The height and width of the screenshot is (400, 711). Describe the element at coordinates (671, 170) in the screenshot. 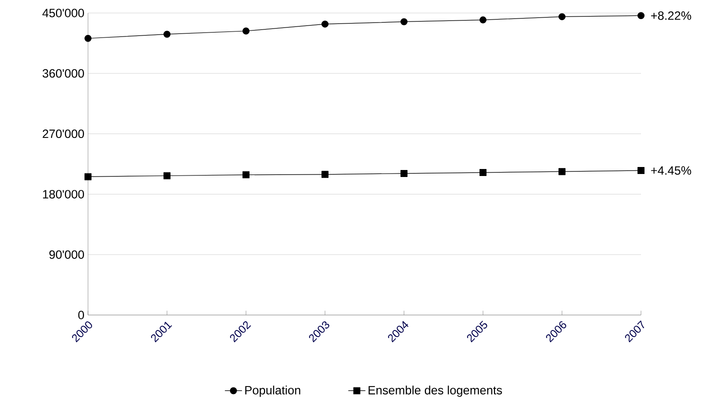

I see `annotation: +4.45%` at that location.